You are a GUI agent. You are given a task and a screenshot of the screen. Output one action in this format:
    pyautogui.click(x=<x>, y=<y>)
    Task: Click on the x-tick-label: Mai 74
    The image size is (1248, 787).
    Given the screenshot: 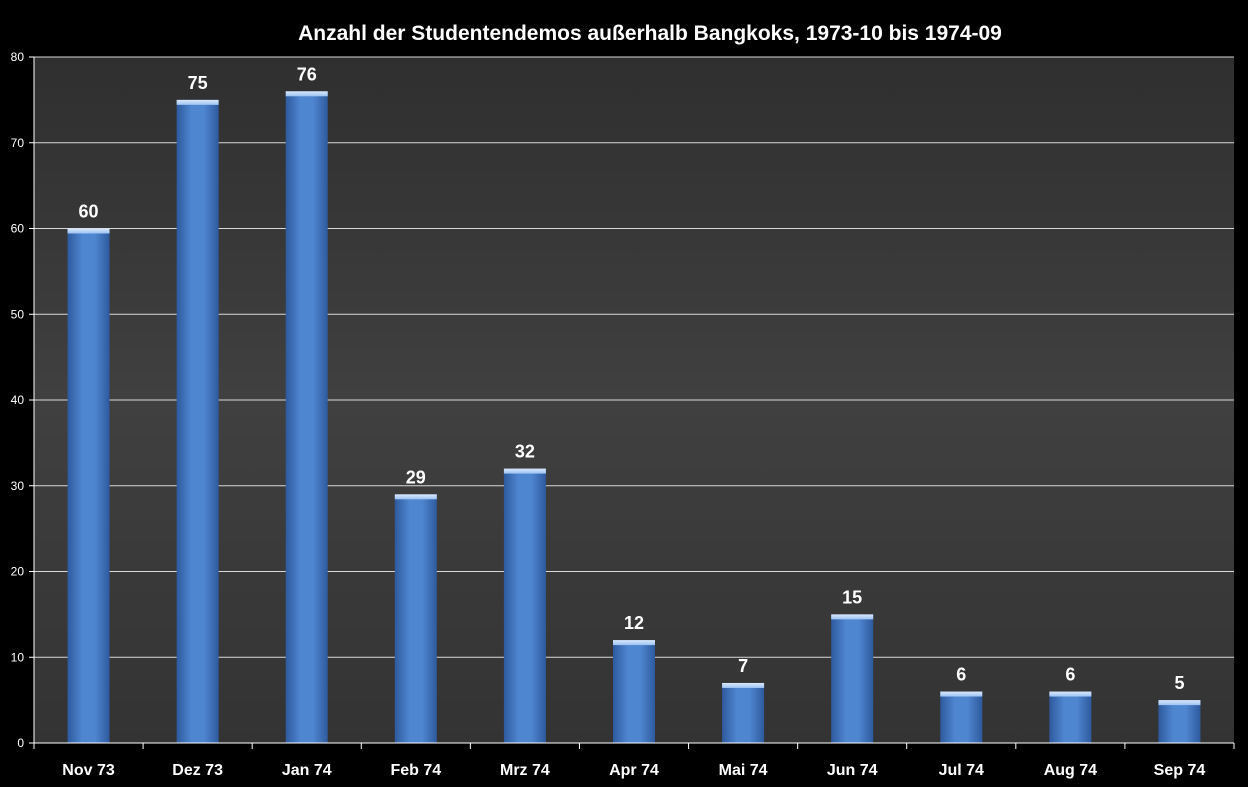 What is the action you would take?
    pyautogui.click(x=743, y=770)
    